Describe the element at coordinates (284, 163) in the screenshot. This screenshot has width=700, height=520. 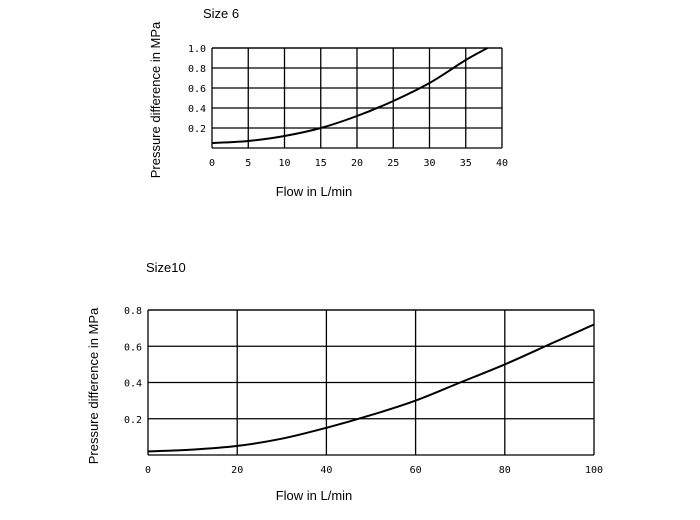
I see `x-tick-label: 10` at that location.